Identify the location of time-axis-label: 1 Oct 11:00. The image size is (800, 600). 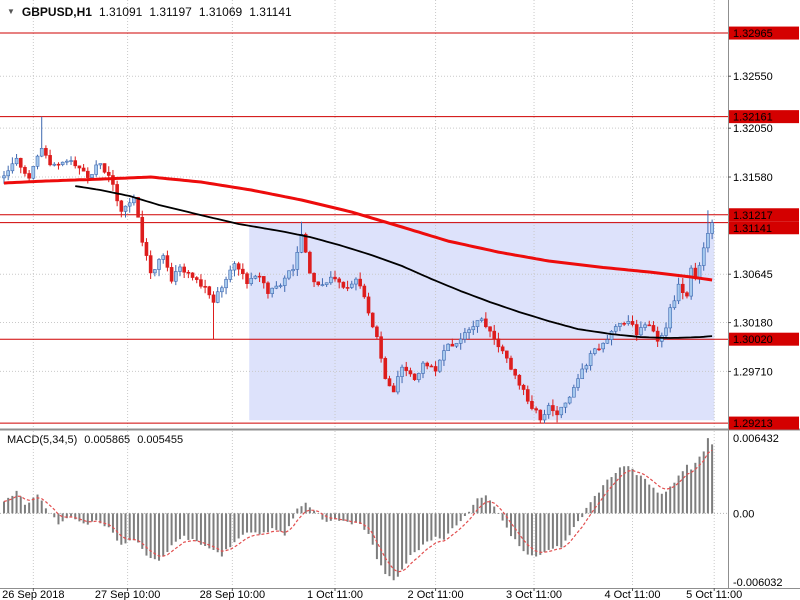
(335, 594).